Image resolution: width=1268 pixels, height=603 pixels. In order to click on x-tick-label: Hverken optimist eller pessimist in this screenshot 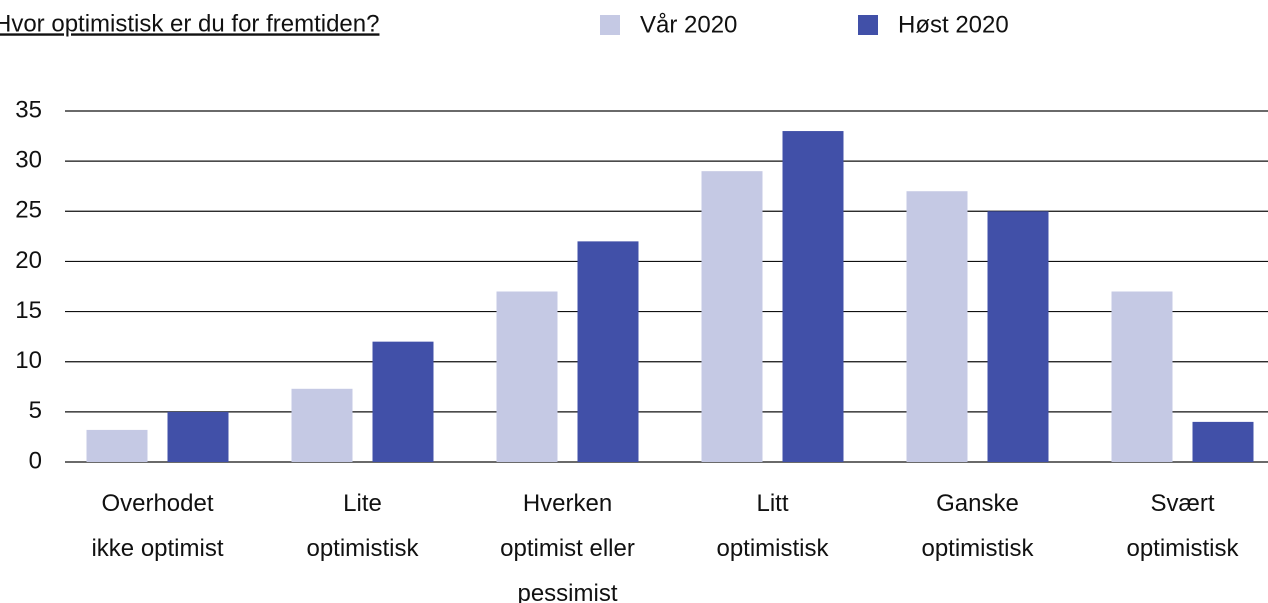, I will do `click(567, 546)`.